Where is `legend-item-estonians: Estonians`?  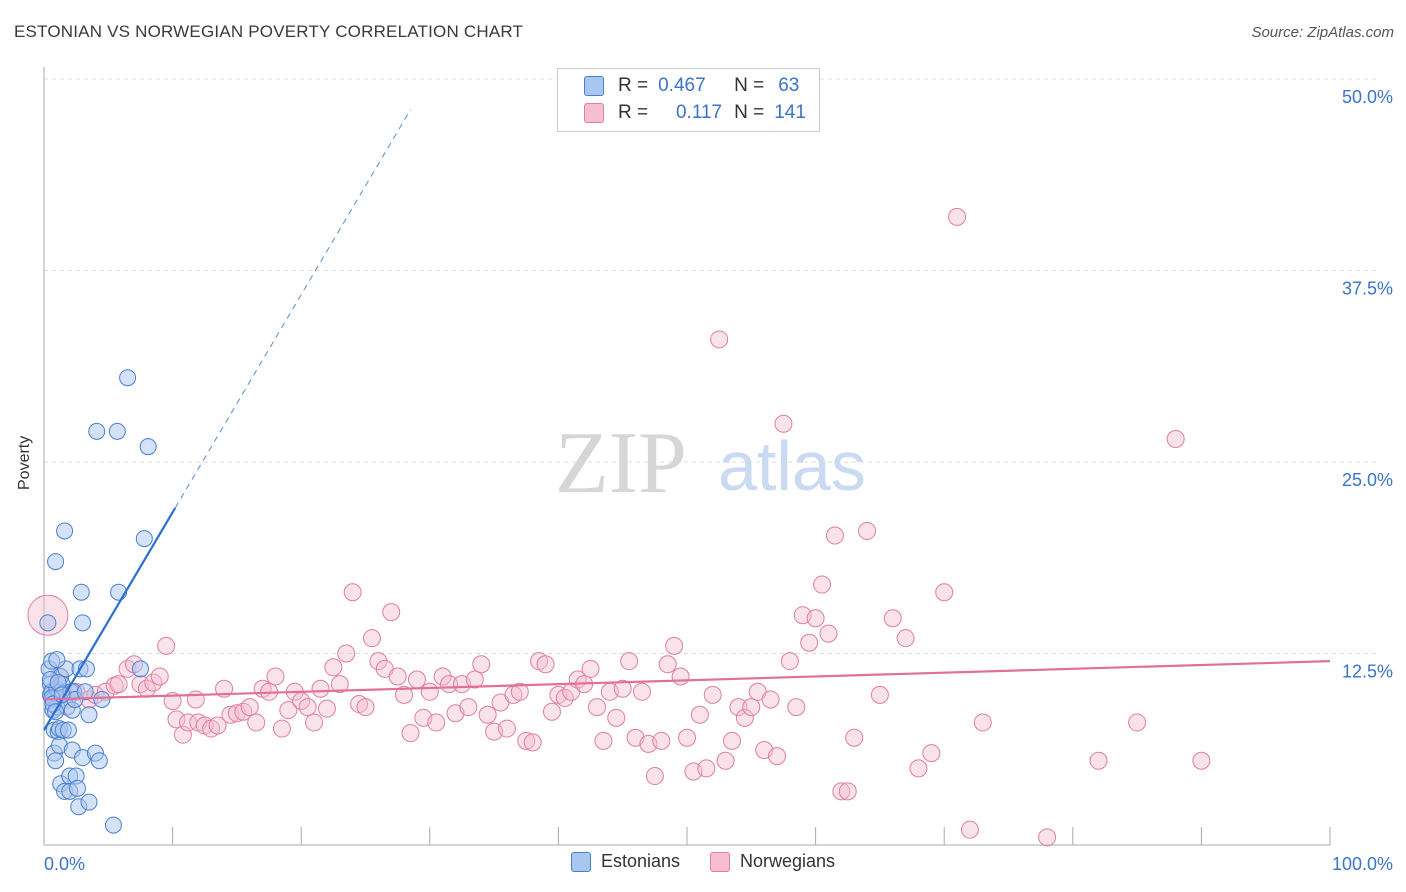
legend-item-estonians: Estonians is located at coordinates (625, 861).